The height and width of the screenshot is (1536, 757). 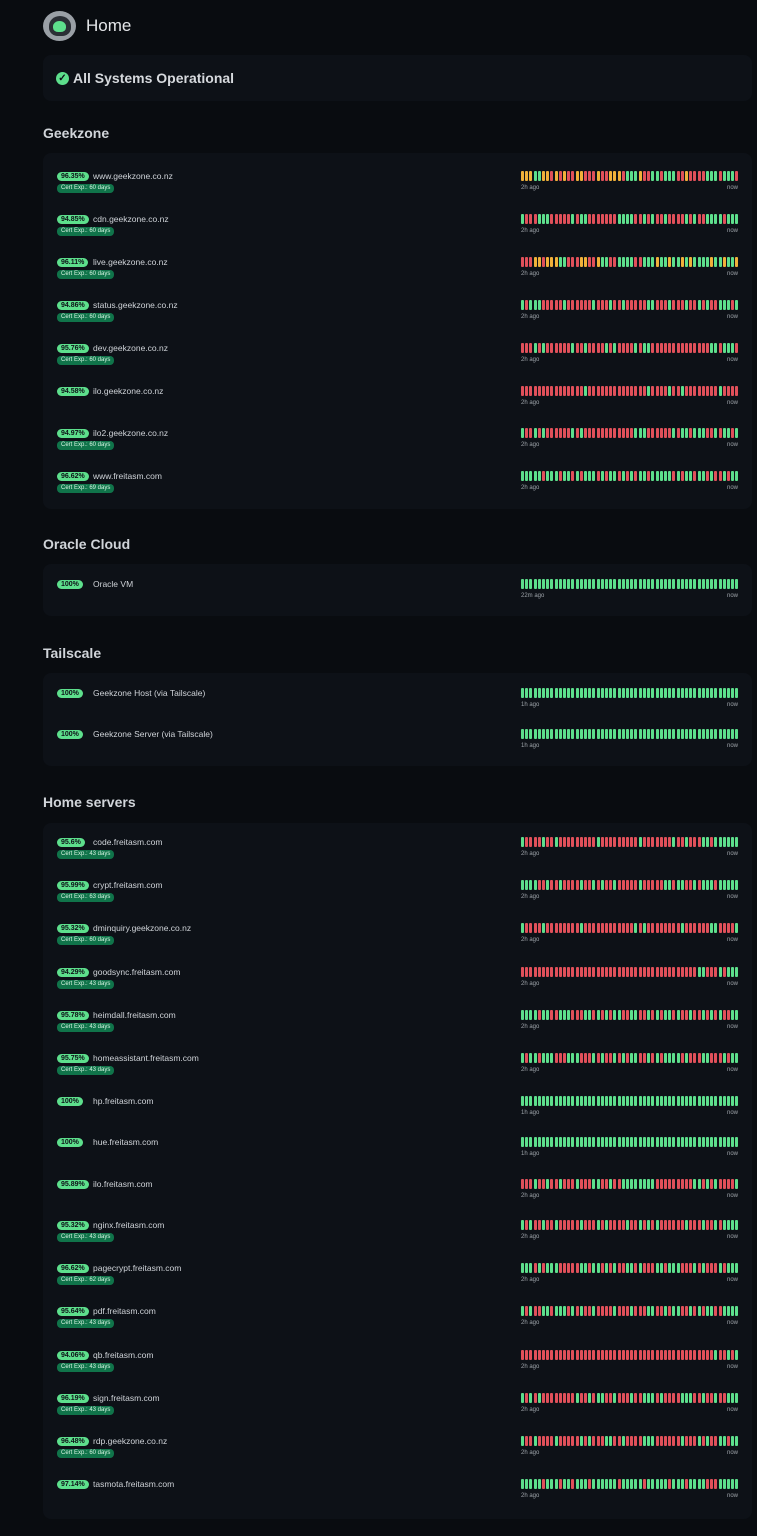 I want to click on monitor-row: 97.14% tasmota.freitasm.com 2h ago now, so click(x=397, y=1499).